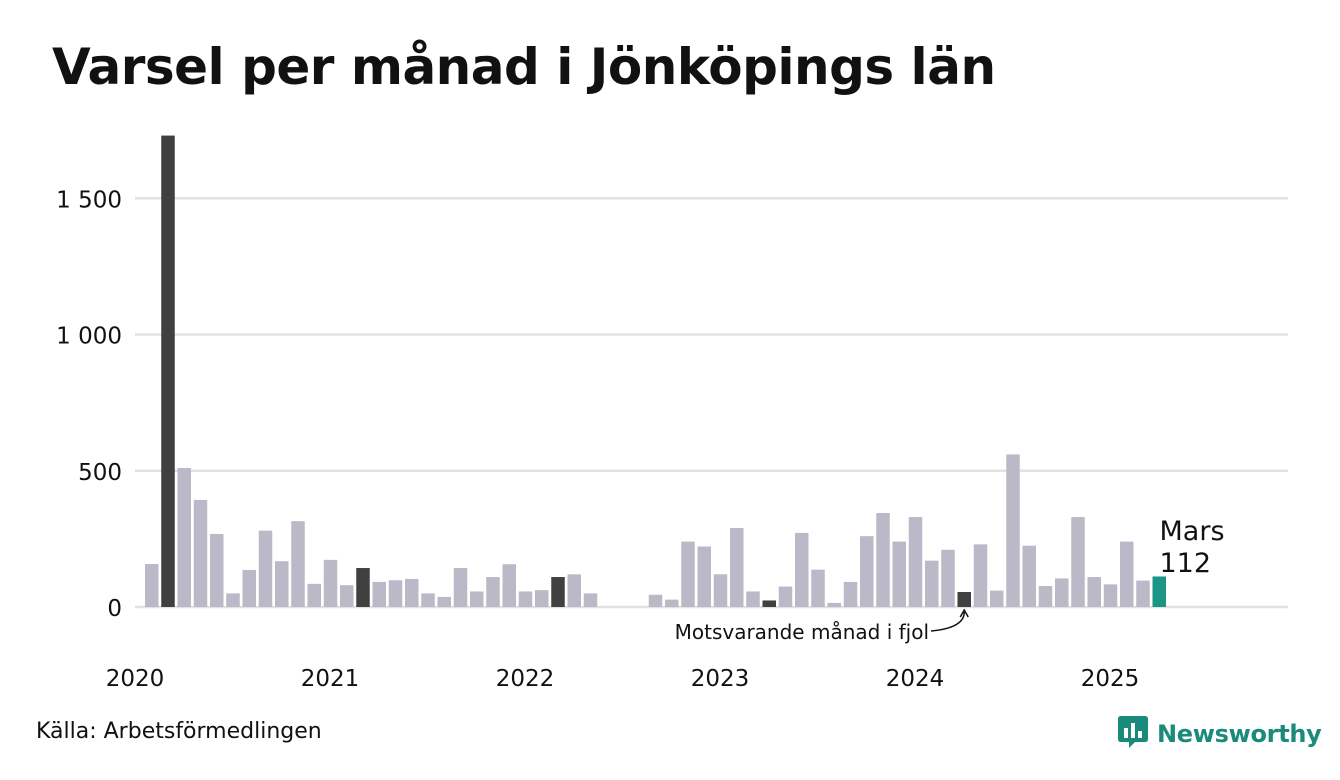 Image resolution: width=1340 pixels, height=780 pixels. I want to click on y-tick-label: 0, so click(114, 609).